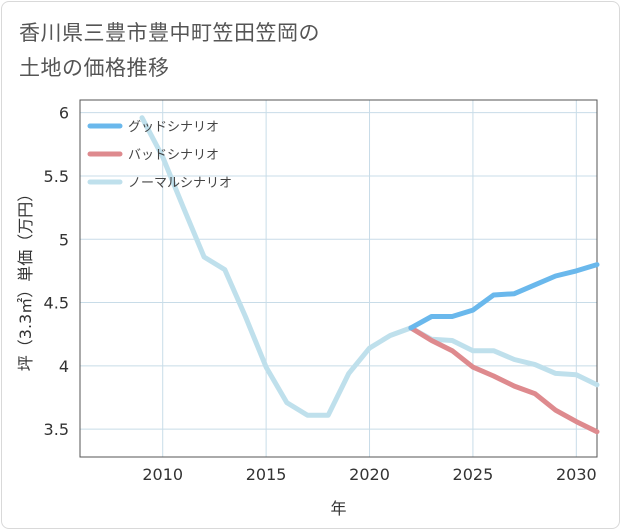  What do you see at coordinates (162, 474) in the screenshot?
I see `x-tick-label: 2010` at bounding box center [162, 474].